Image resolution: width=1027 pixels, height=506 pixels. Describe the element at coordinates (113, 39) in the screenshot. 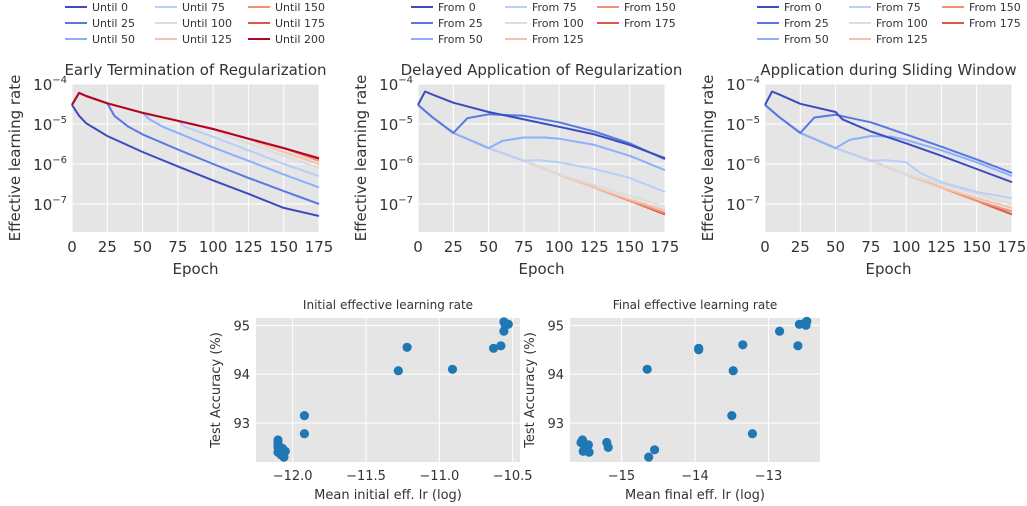

I see `legend-label: Until 50` at that location.